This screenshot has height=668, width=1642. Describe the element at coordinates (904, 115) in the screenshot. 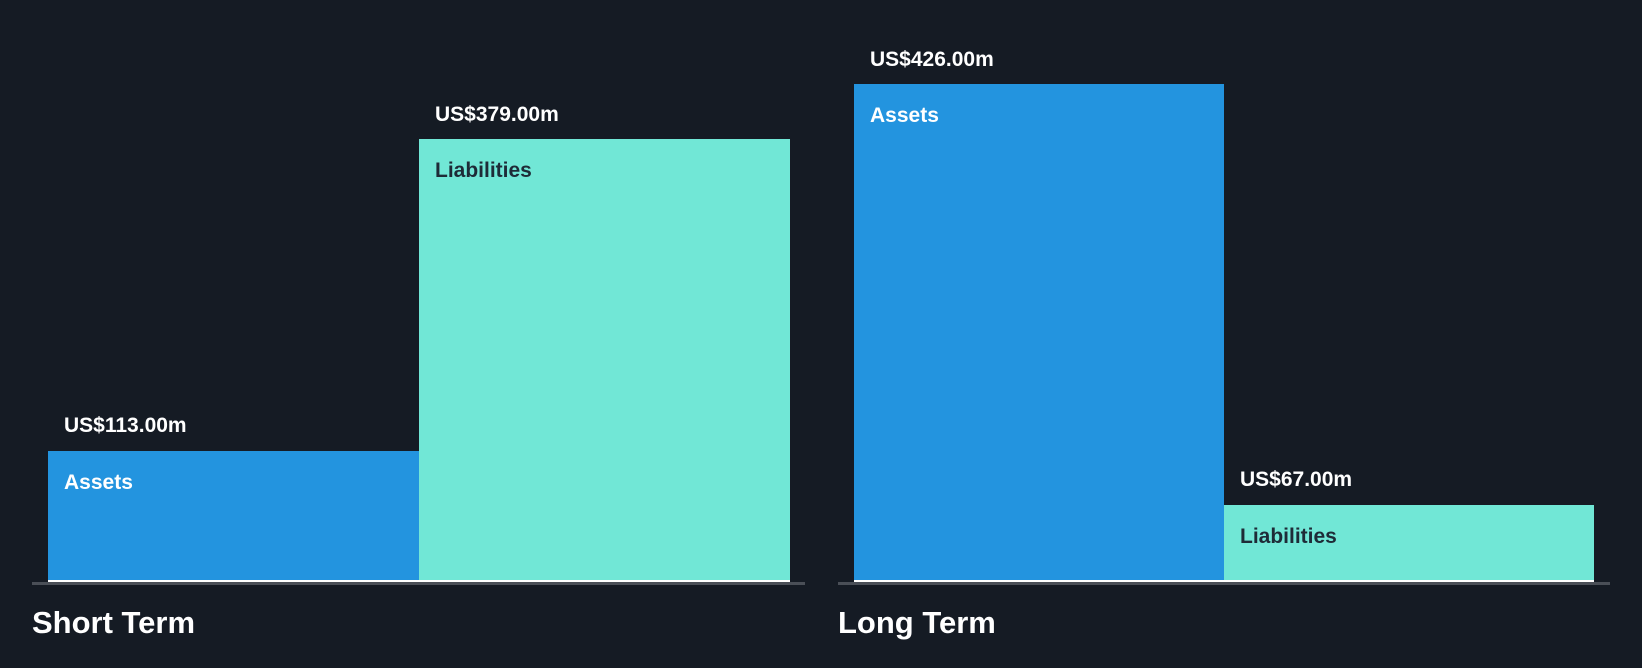

I see `long-term-assets-label: Assets` at that location.